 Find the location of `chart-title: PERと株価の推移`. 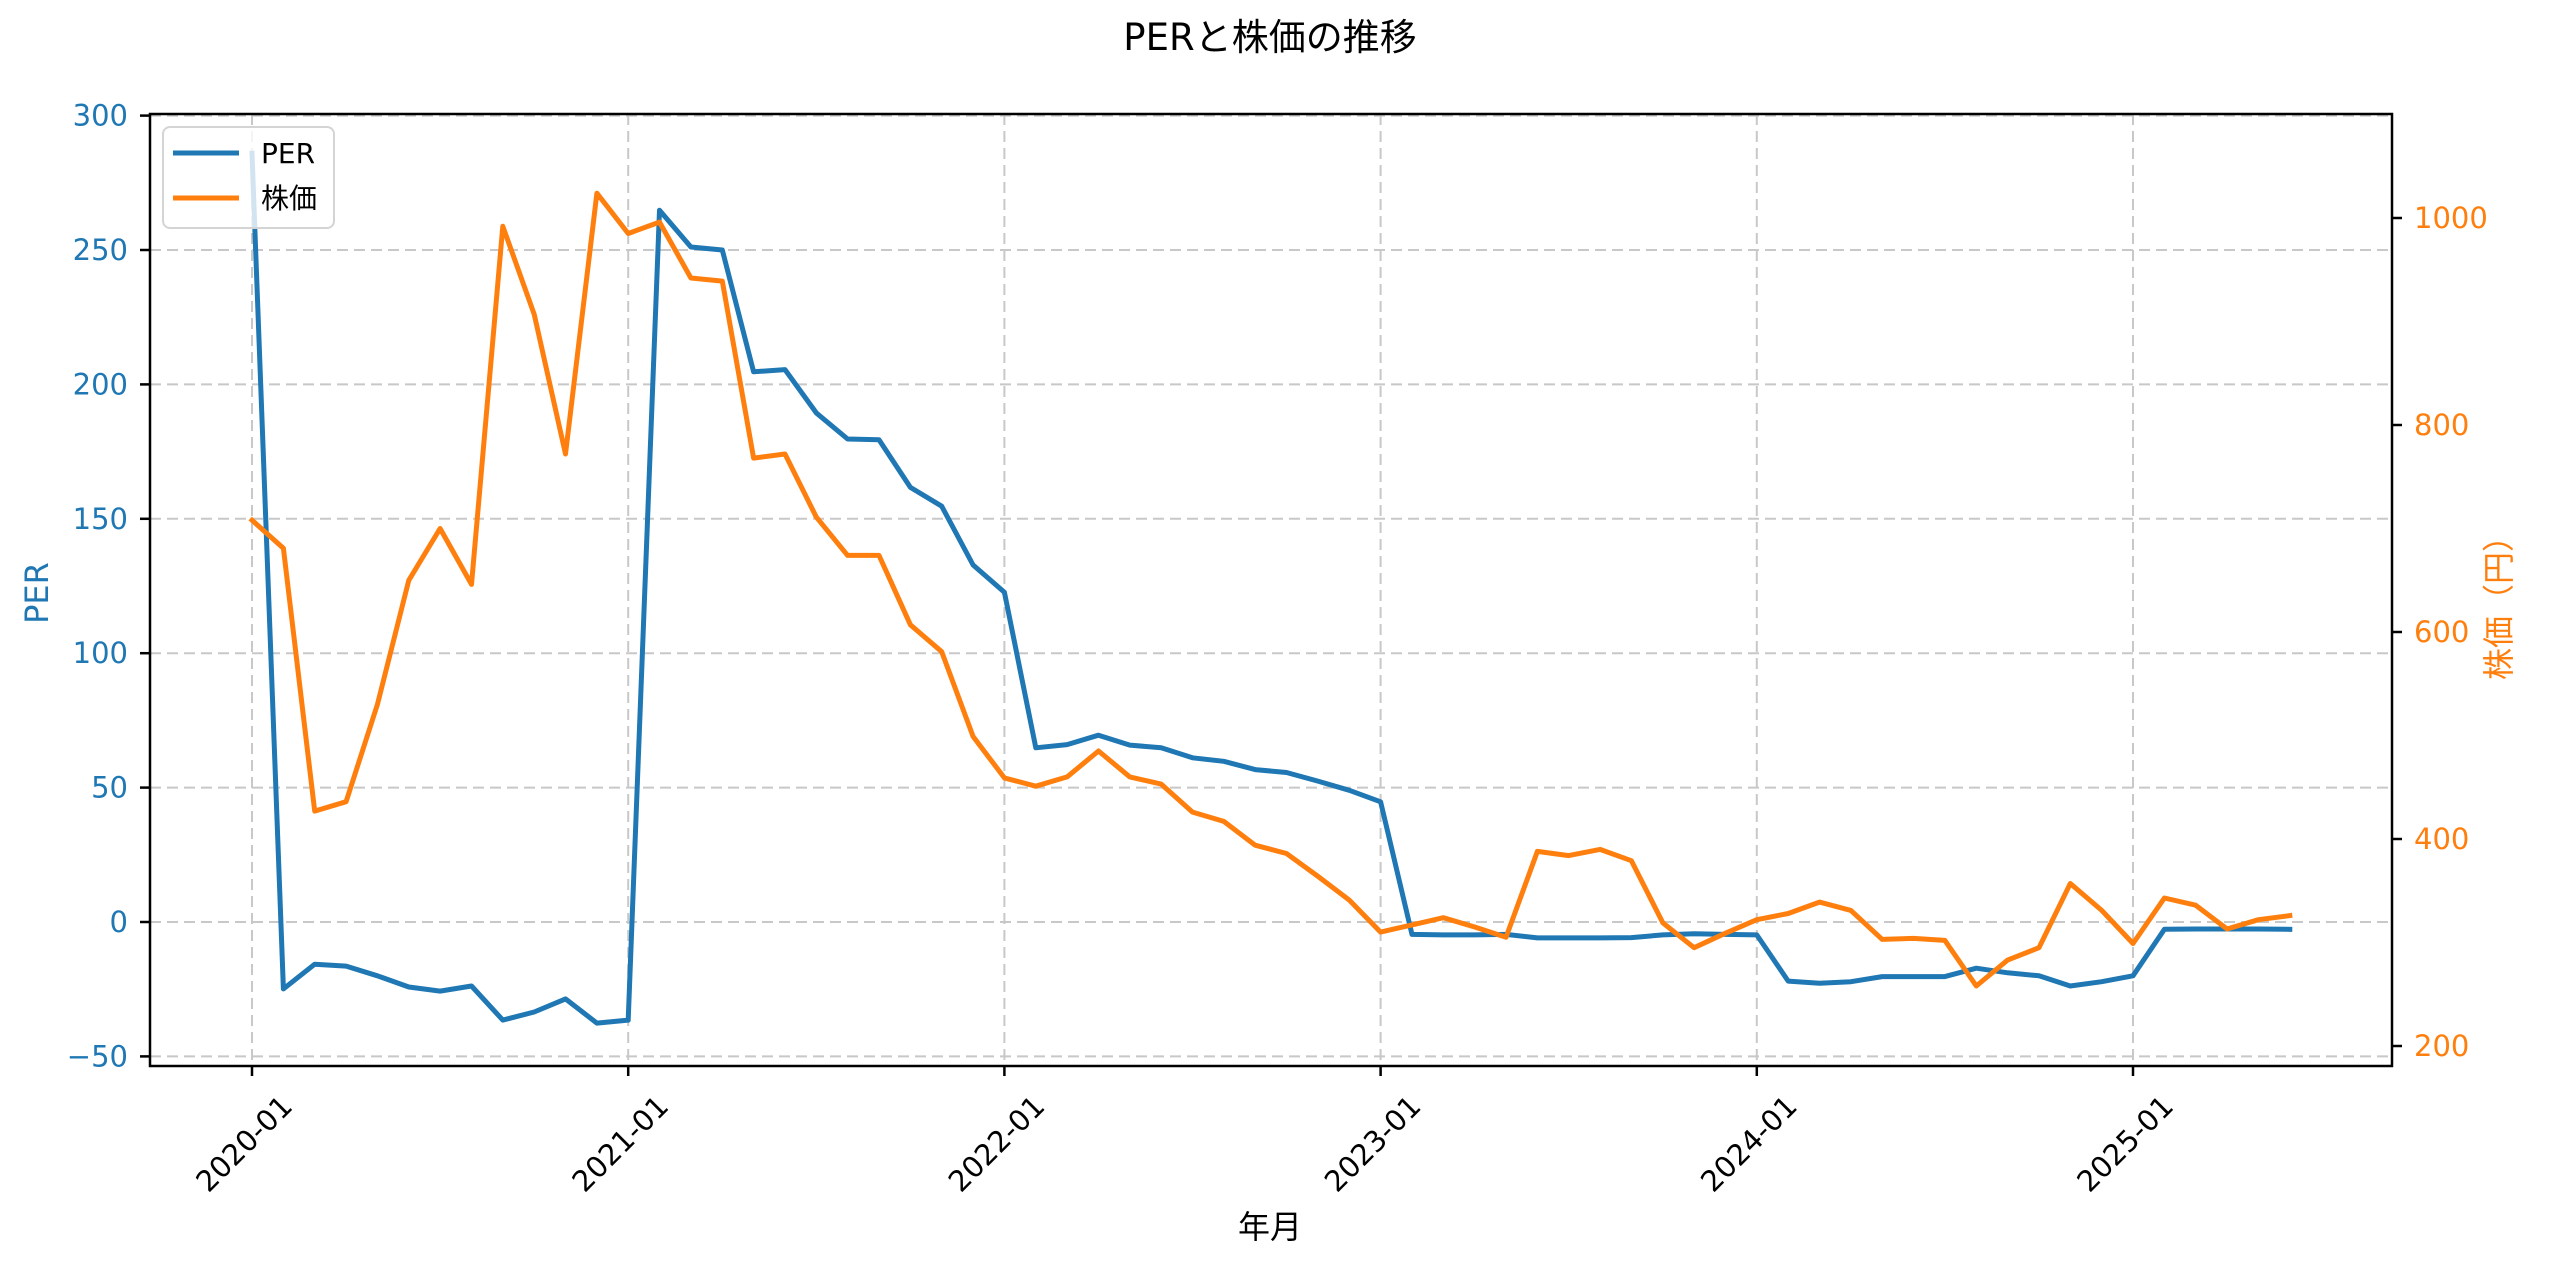

chart-title: PERと株価の推移 is located at coordinates (1269, 37).